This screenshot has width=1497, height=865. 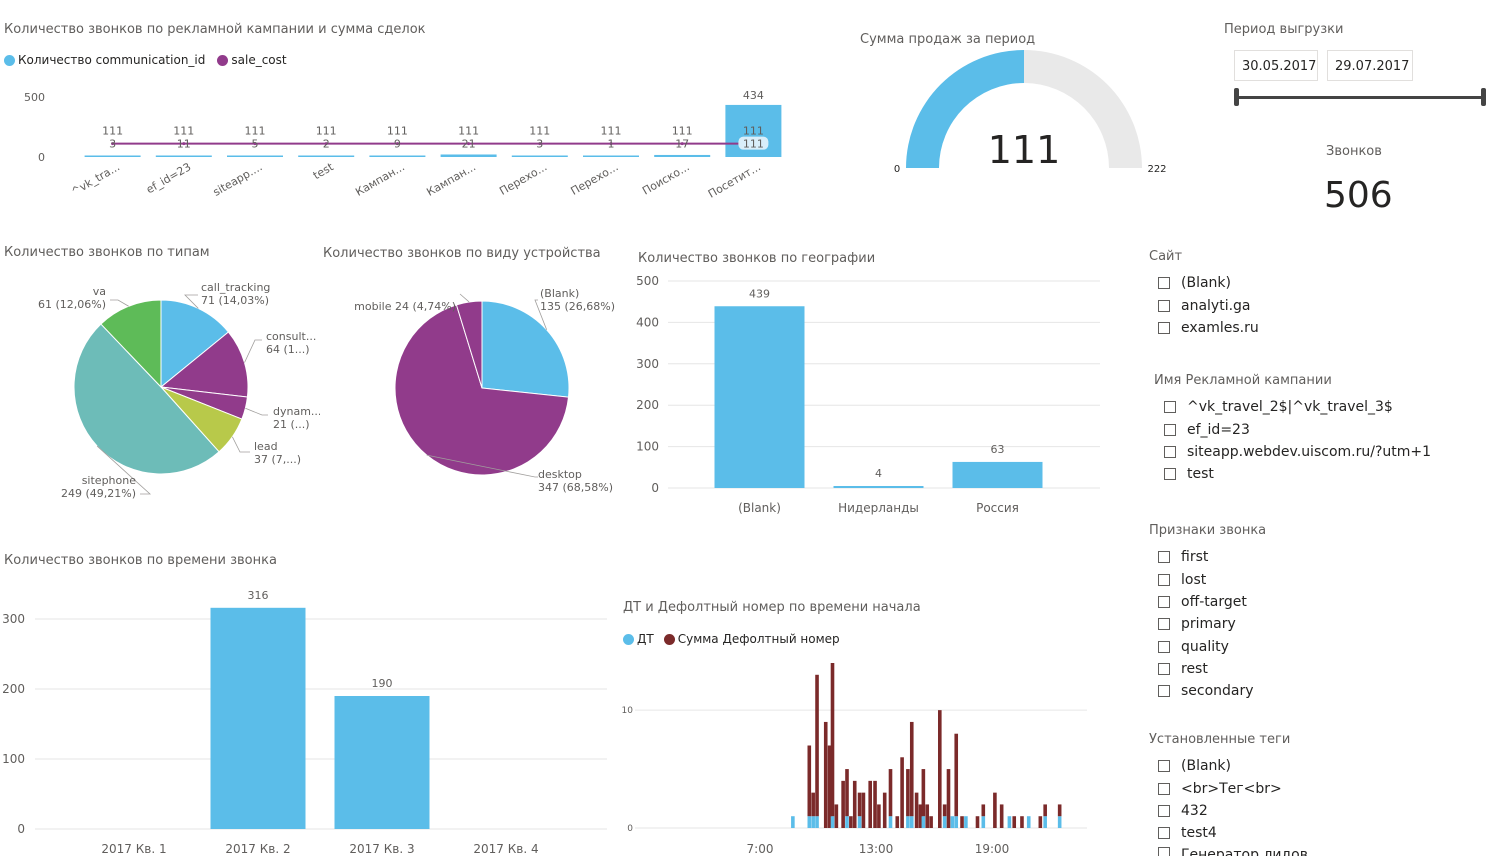 What do you see at coordinates (772, 607) in the screenshot?
I see `dt-chart-title: ДТ и Дефолтный номер по времени начала` at bounding box center [772, 607].